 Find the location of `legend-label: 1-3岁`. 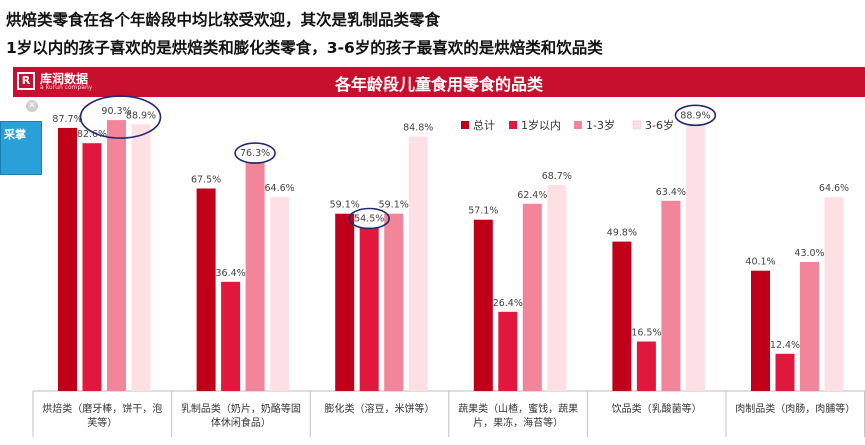

legend-label: 1-3岁 is located at coordinates (600, 125).